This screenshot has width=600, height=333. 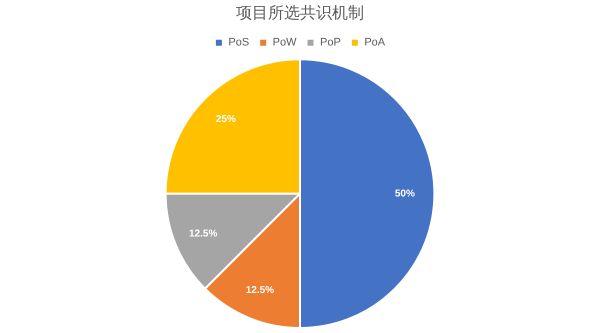 I want to click on legend-label: PoS, so click(x=239, y=42).